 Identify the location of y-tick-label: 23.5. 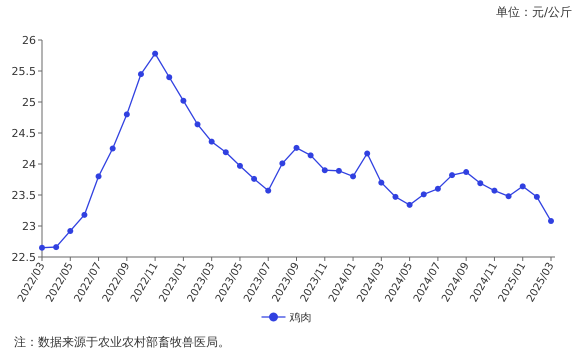
(24, 195).